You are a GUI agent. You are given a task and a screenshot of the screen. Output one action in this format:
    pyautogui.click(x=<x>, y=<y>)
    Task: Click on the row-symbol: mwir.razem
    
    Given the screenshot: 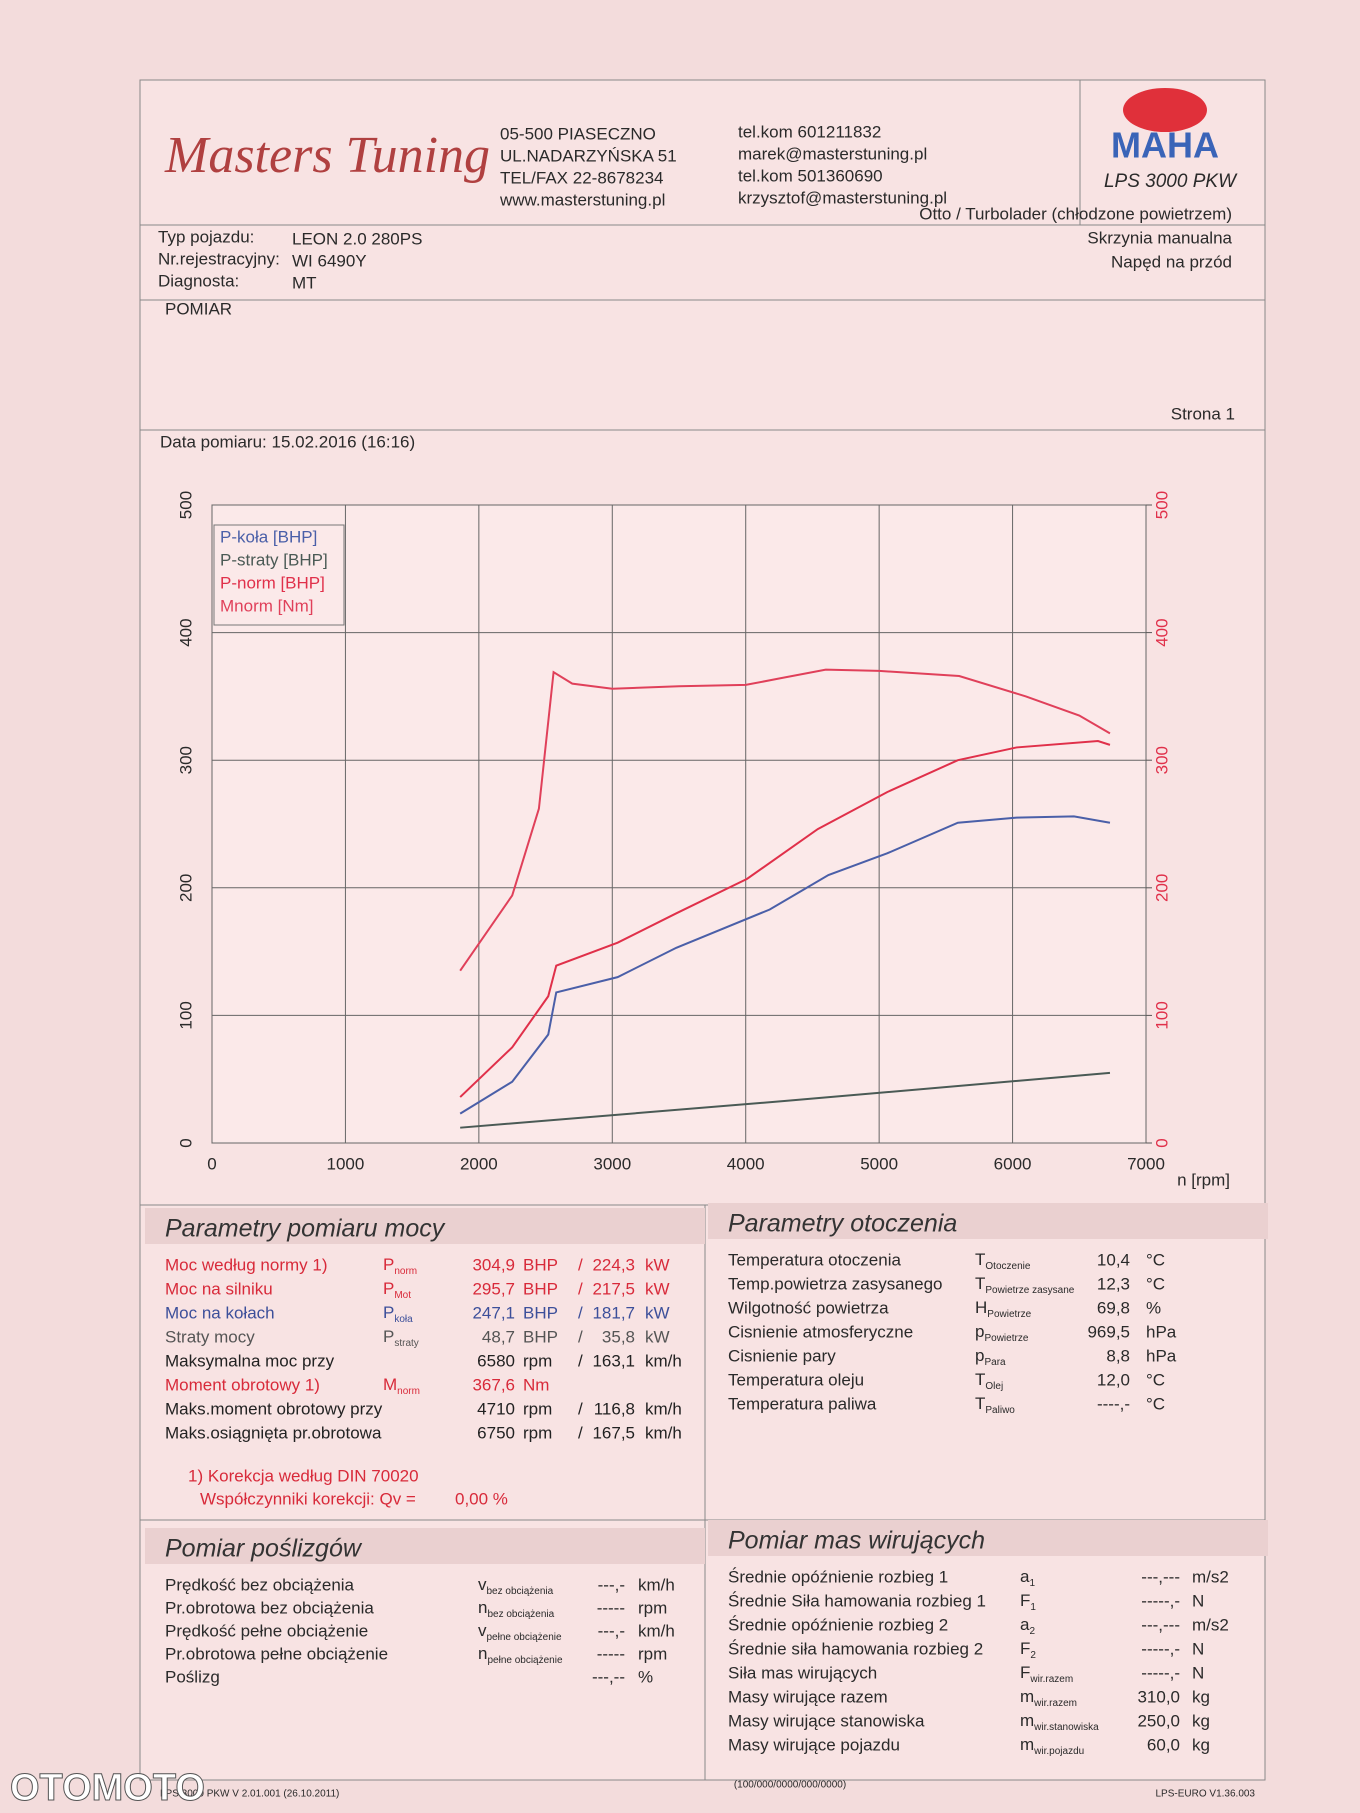 What is the action you would take?
    pyautogui.click(x=1048, y=1697)
    